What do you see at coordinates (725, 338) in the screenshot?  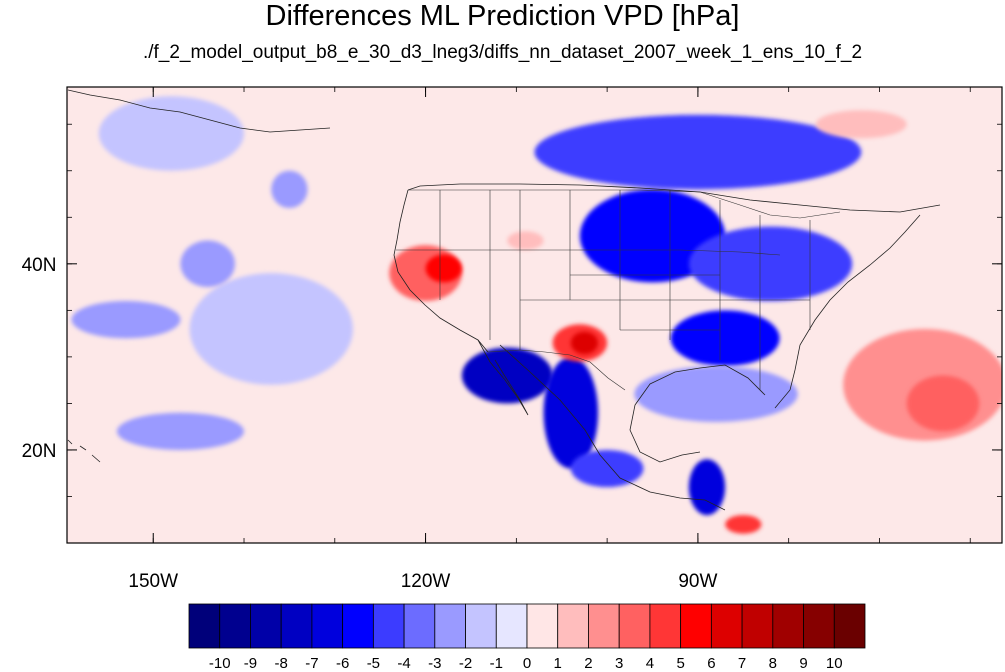 I see `field-region-southeast-us-negative` at bounding box center [725, 338].